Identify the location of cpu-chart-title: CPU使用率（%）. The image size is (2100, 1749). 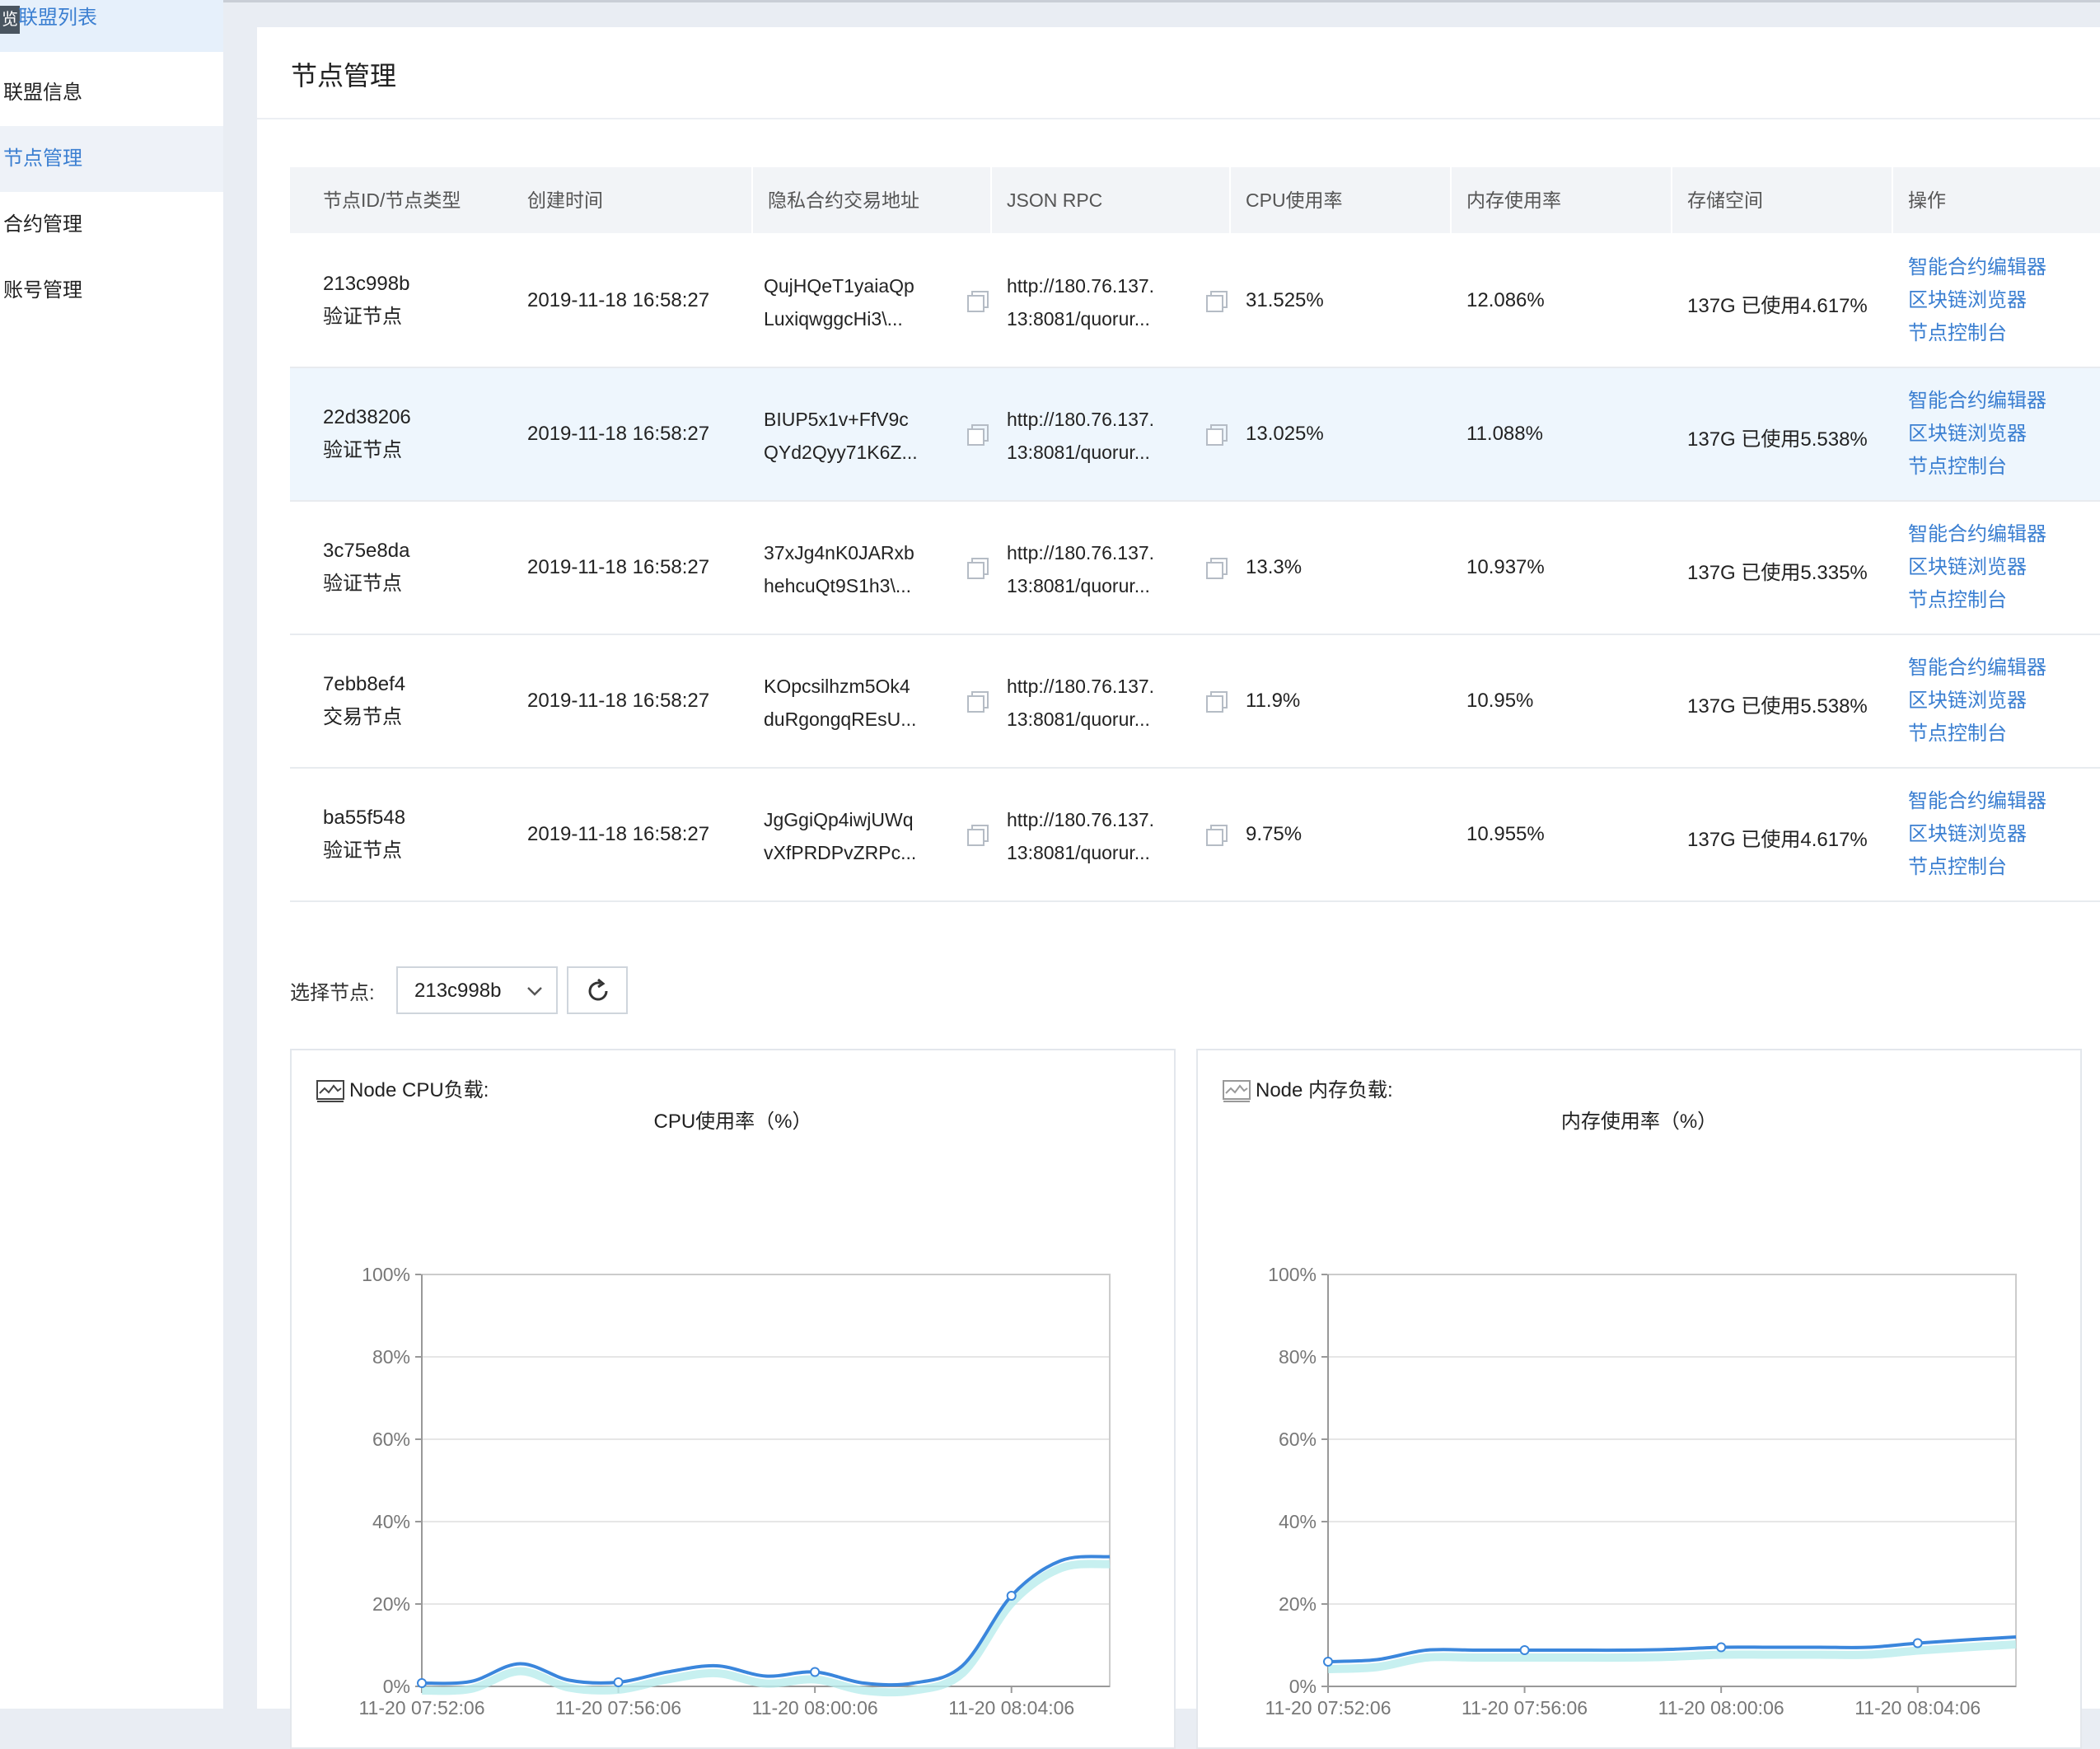
(733, 1122).